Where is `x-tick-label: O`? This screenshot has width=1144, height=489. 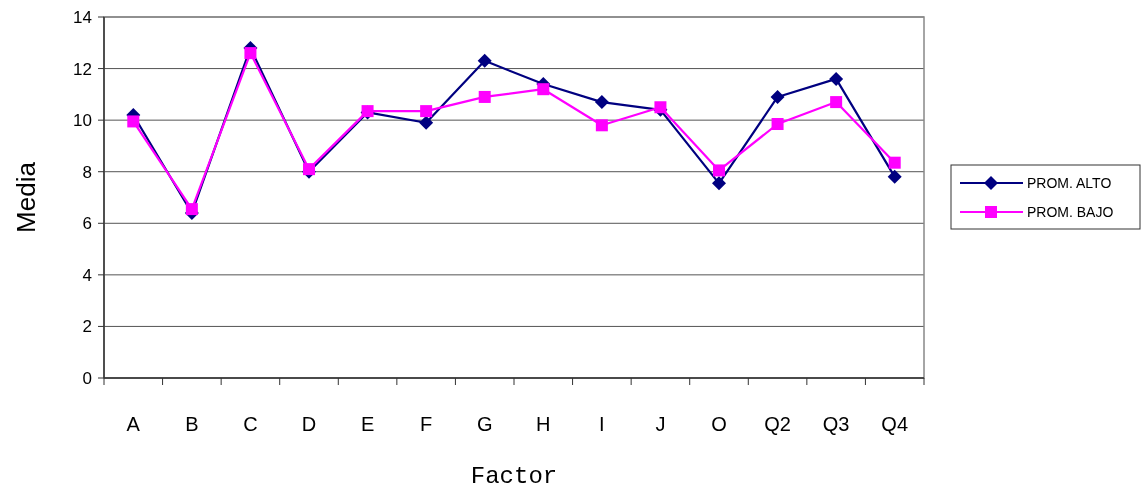
x-tick-label: O is located at coordinates (719, 424).